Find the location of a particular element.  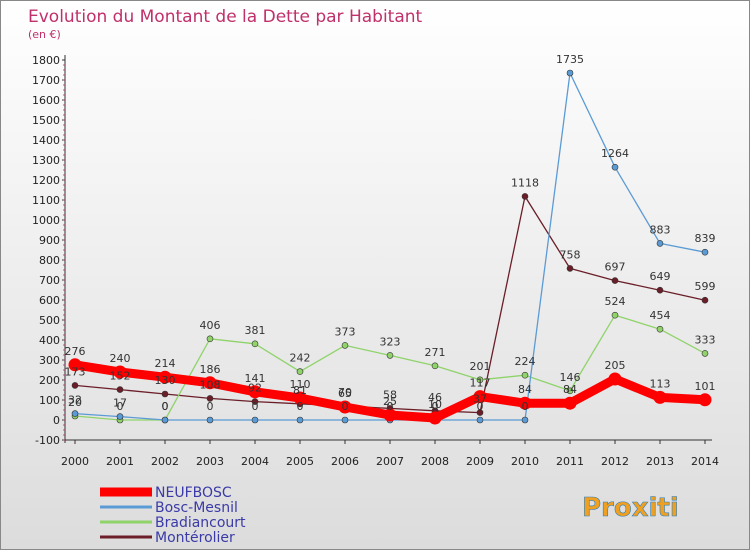

y-tick-label: 1400 is located at coordinates (46, 140).